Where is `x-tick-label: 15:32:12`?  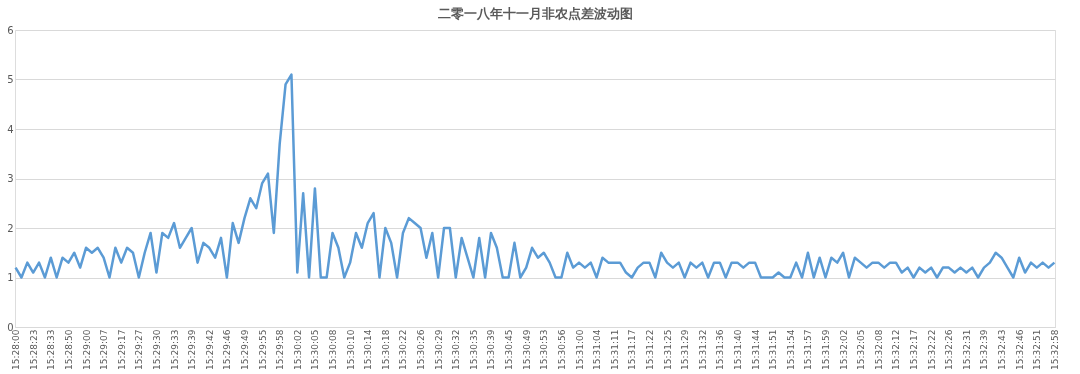 x-tick-label: 15:32:12 is located at coordinates (896, 349).